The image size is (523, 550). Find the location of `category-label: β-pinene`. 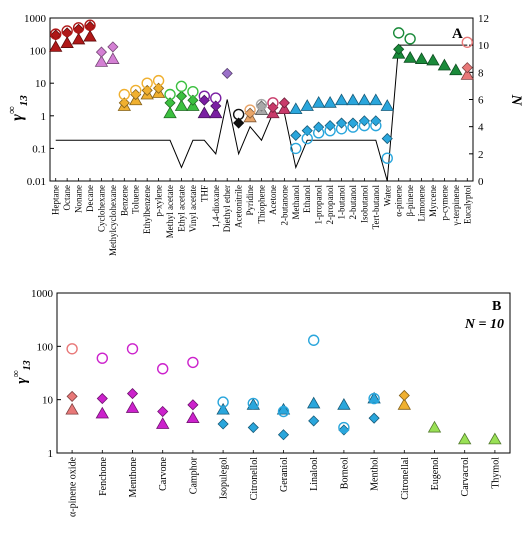

category-label: β-pinene is located at coordinates (410, 201).